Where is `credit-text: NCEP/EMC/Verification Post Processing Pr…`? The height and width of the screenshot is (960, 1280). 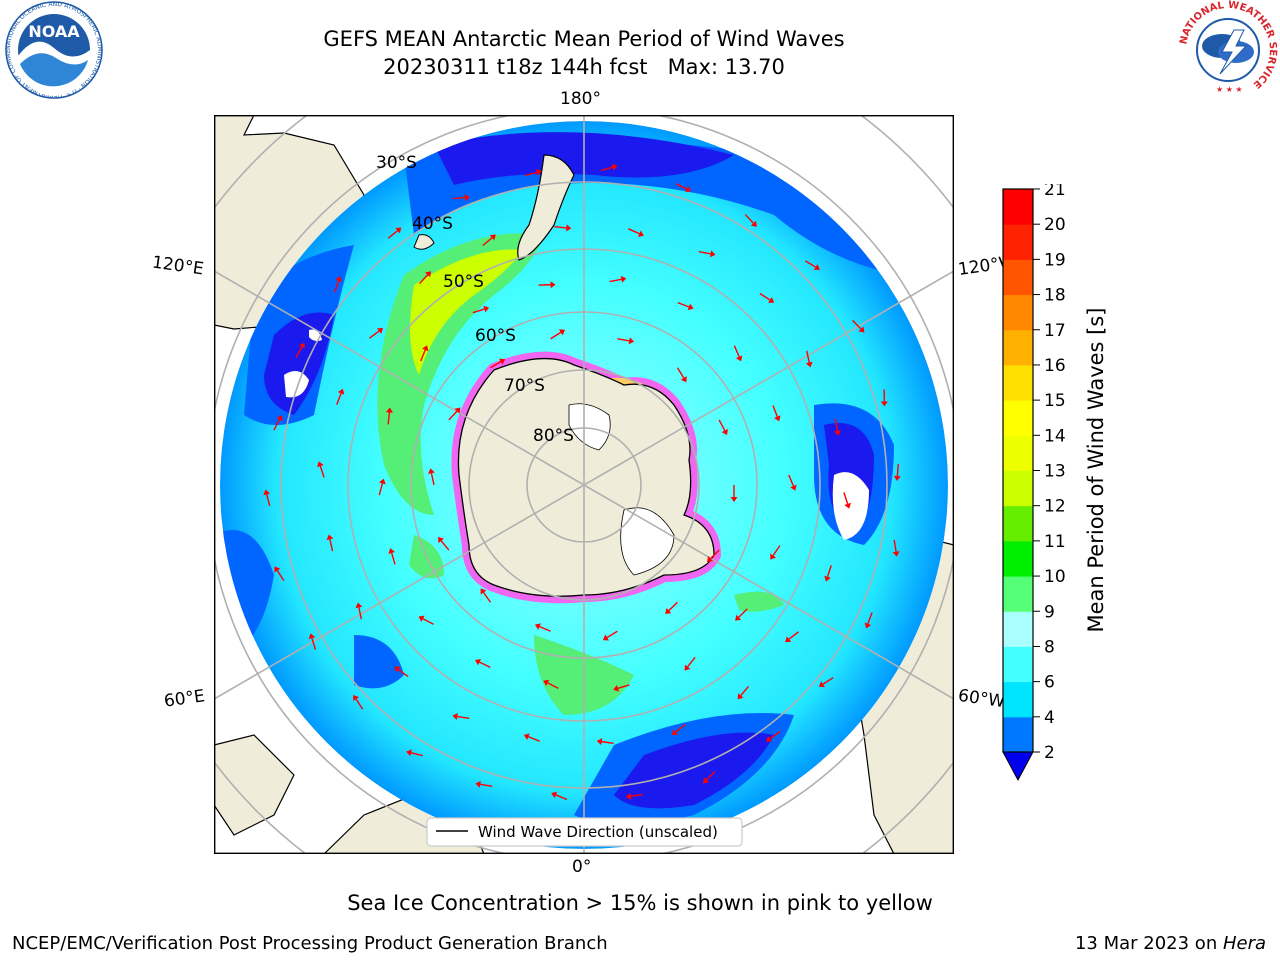
credit-text: NCEP/EMC/Verification Post Processing Pr… is located at coordinates (310, 943).